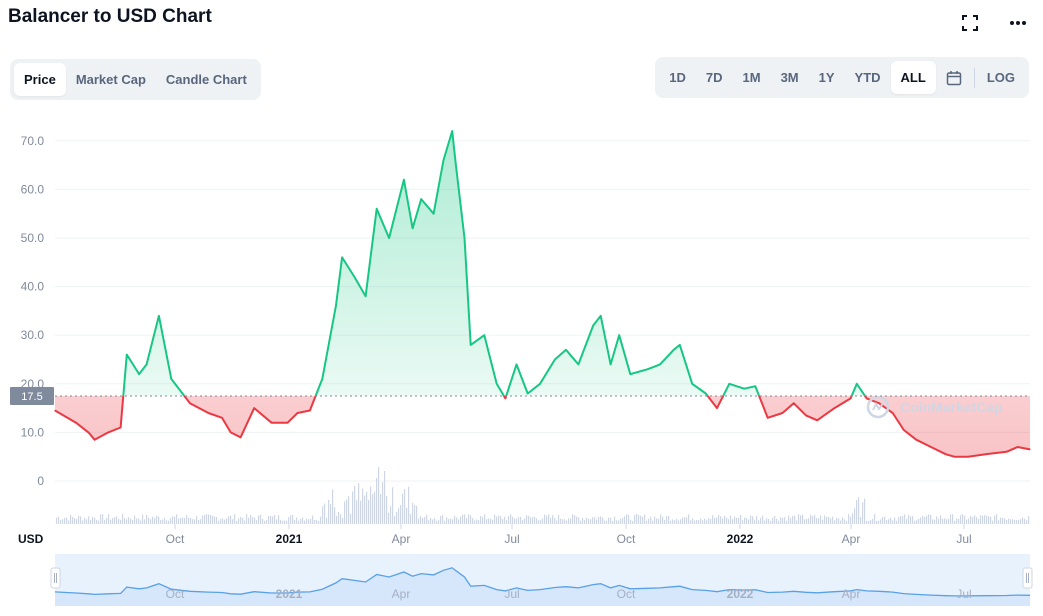 Image resolution: width=1043 pixels, height=616 pixels. What do you see at coordinates (40, 79) in the screenshot?
I see `tab-price: Price` at bounding box center [40, 79].